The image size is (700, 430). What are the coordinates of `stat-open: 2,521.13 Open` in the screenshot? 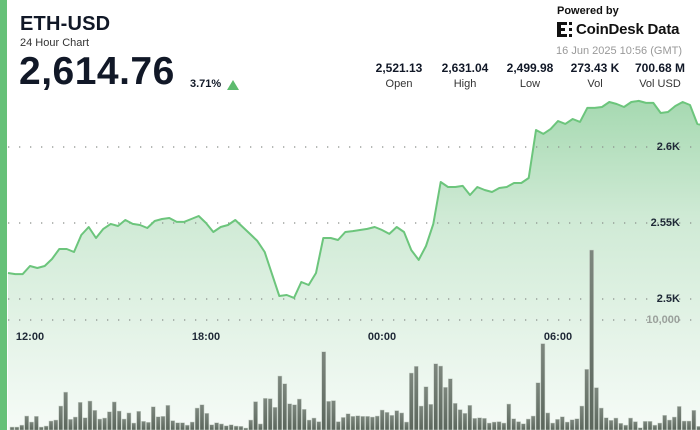 It's located at (399, 75).